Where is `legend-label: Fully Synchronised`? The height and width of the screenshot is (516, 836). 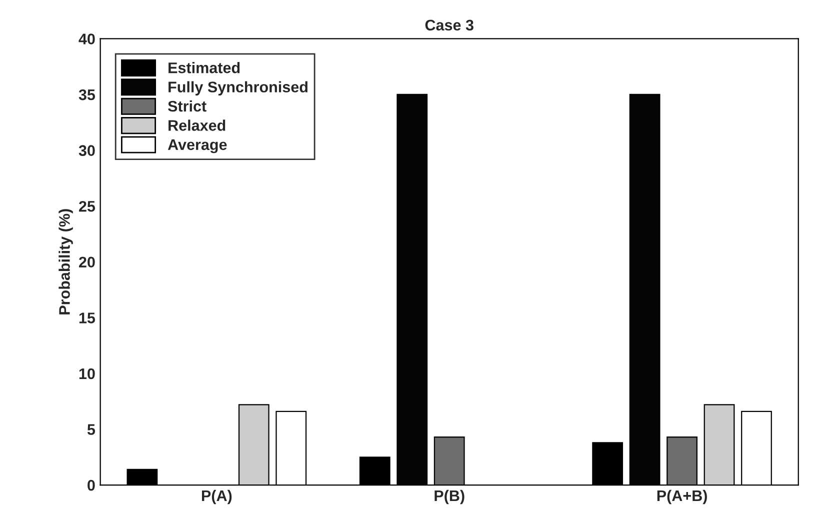
legend-label: Fully Synchronised is located at coordinates (238, 88).